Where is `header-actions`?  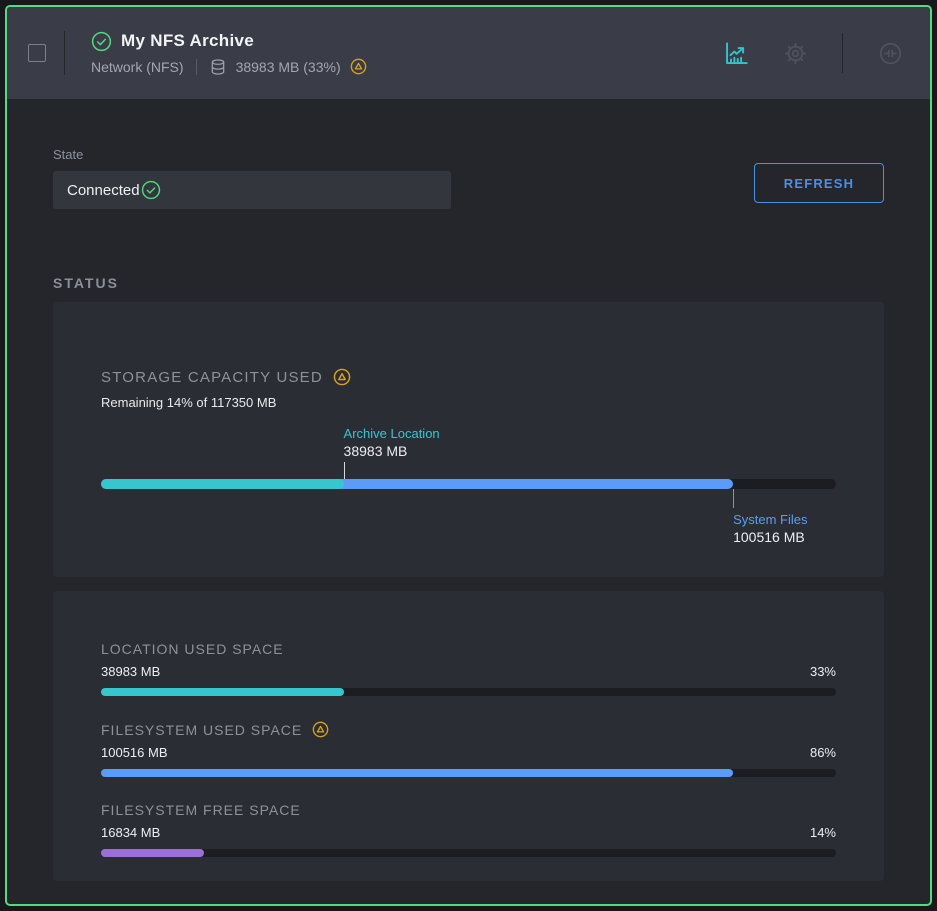 header-actions is located at coordinates (796, 53).